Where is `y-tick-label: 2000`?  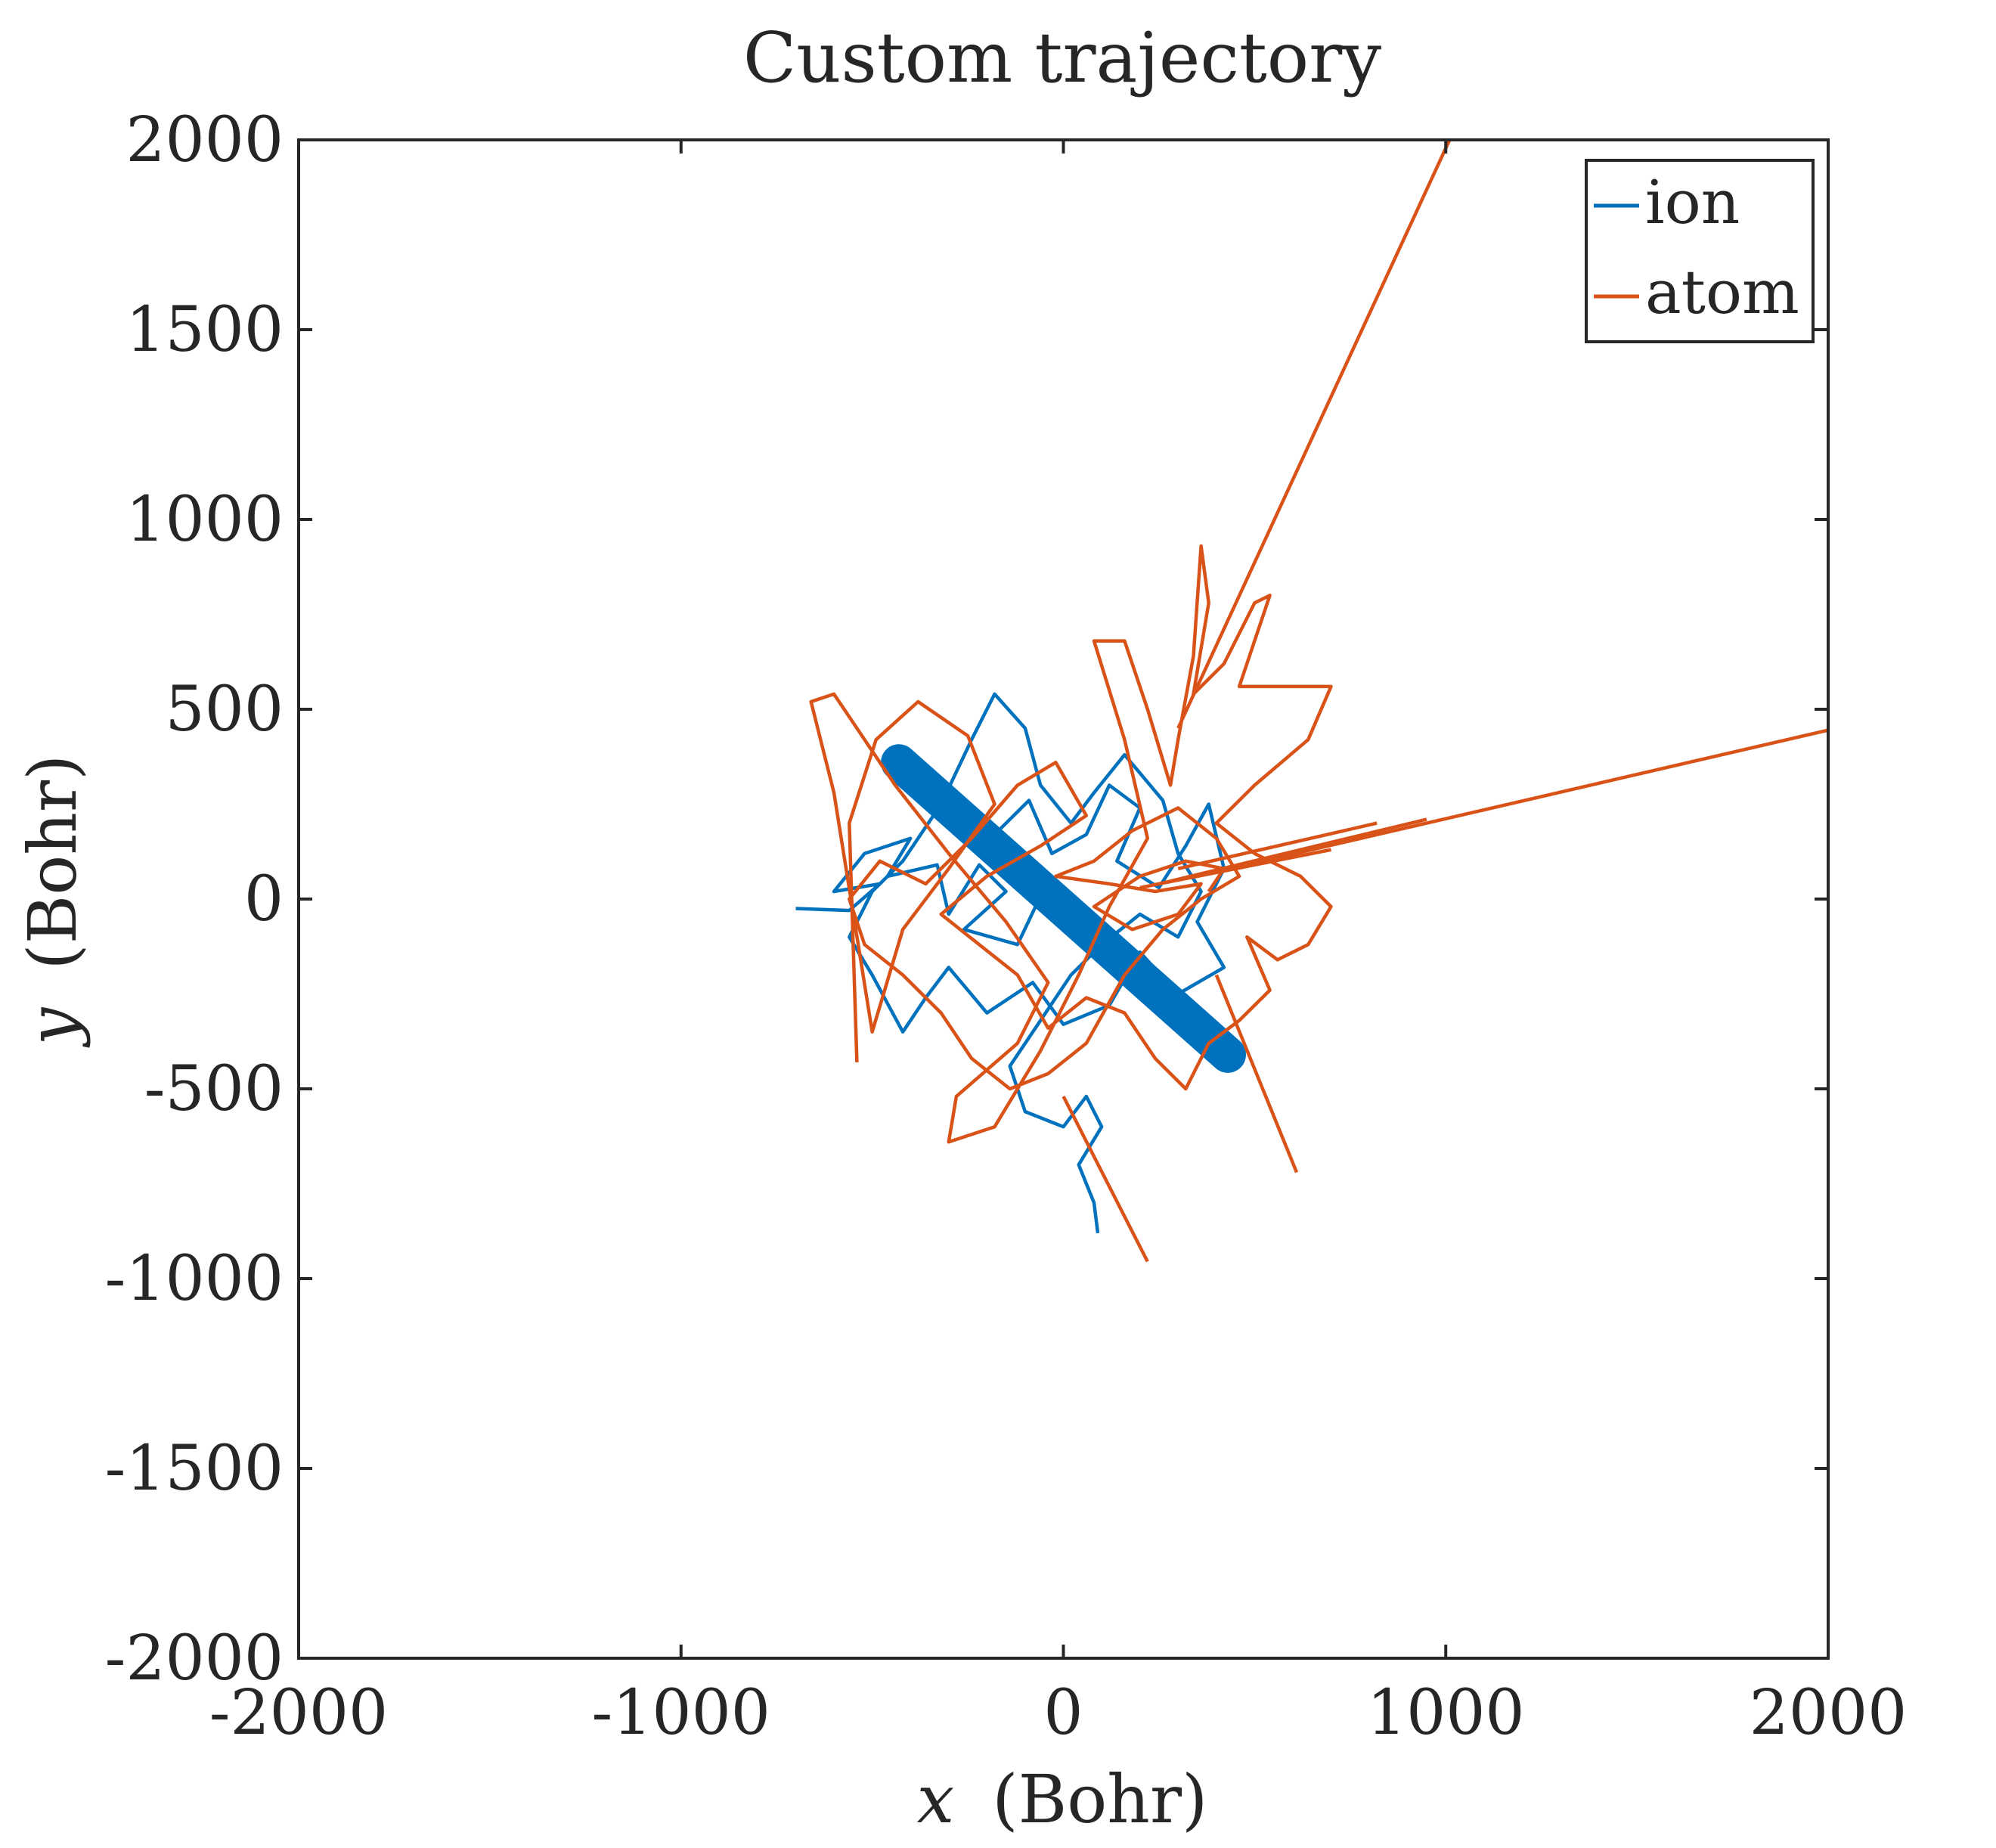 y-tick-label: 2000 is located at coordinates (205, 140).